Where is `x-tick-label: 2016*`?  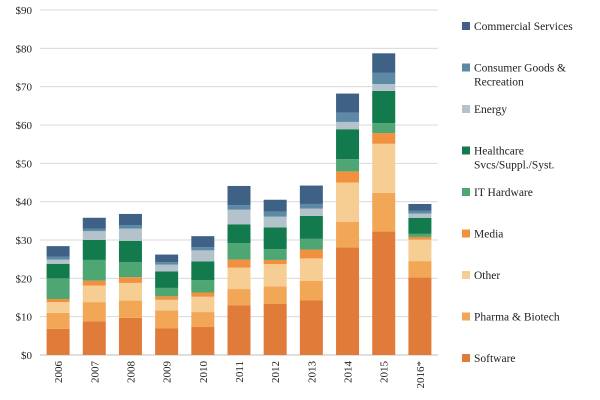
x-tick-label: 2016* is located at coordinates (421, 375).